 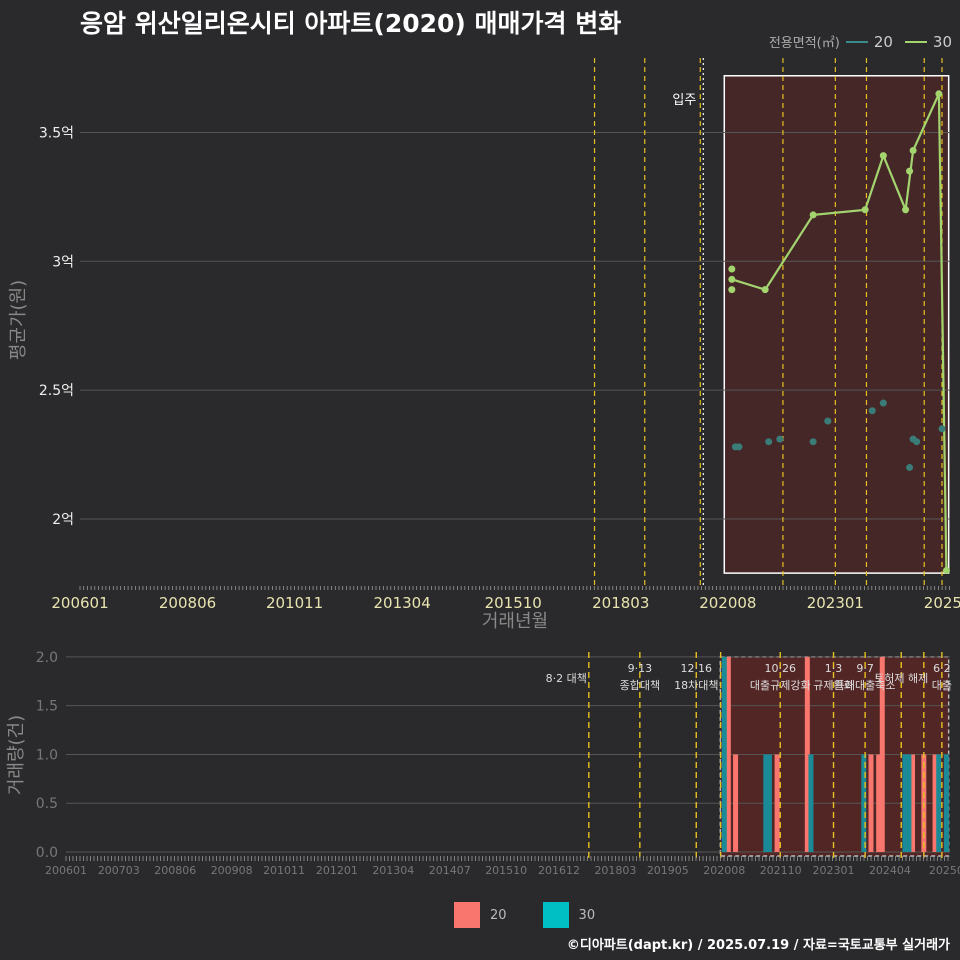 What do you see at coordinates (835, 603) in the screenshot?
I see `x-tick-label: 202301` at bounding box center [835, 603].